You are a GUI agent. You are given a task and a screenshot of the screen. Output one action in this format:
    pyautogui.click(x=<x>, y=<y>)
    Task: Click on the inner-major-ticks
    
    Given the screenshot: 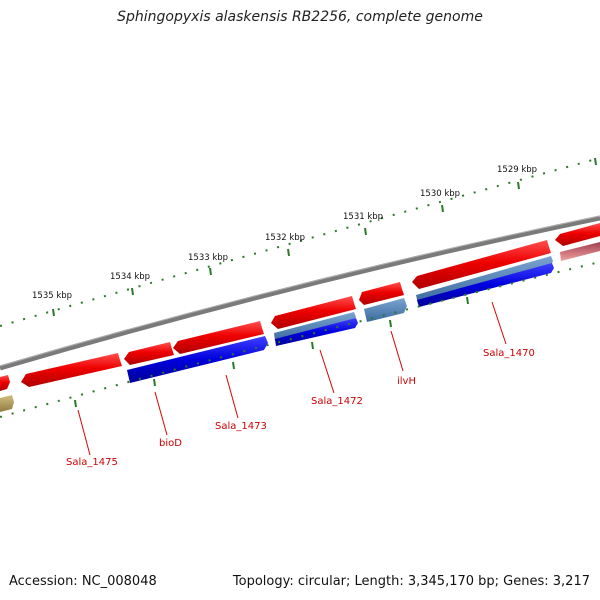 What is the action you would take?
    pyautogui.click(x=271, y=352)
    